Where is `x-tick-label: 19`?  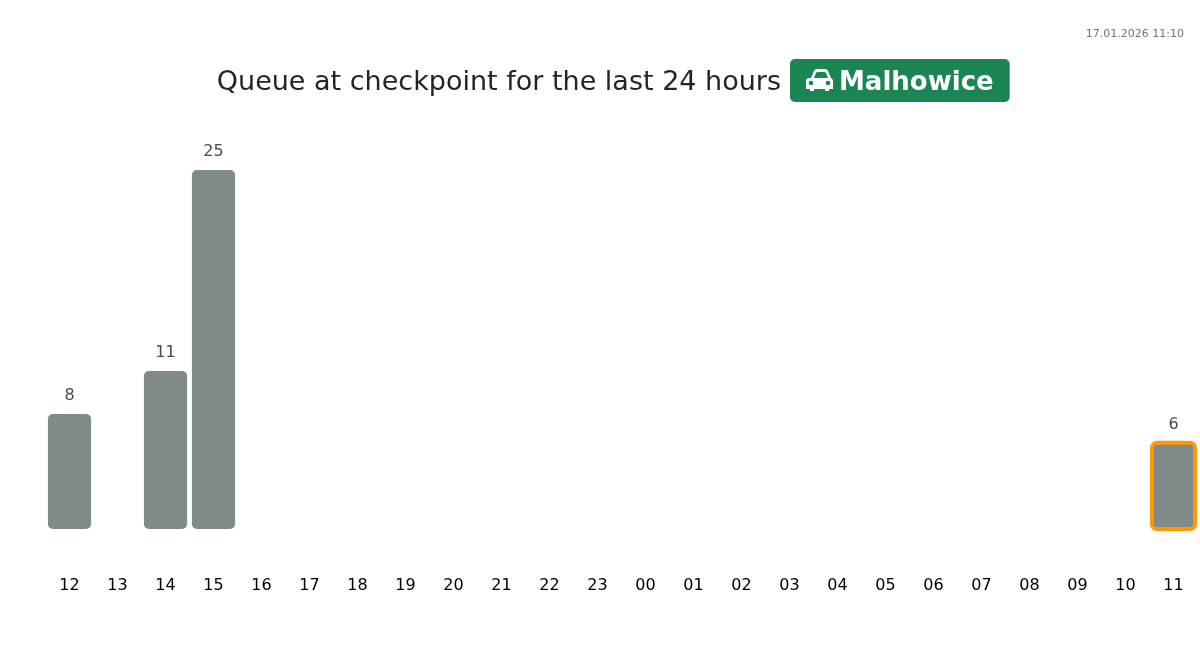
x-tick-label: 19 is located at coordinates (405, 584).